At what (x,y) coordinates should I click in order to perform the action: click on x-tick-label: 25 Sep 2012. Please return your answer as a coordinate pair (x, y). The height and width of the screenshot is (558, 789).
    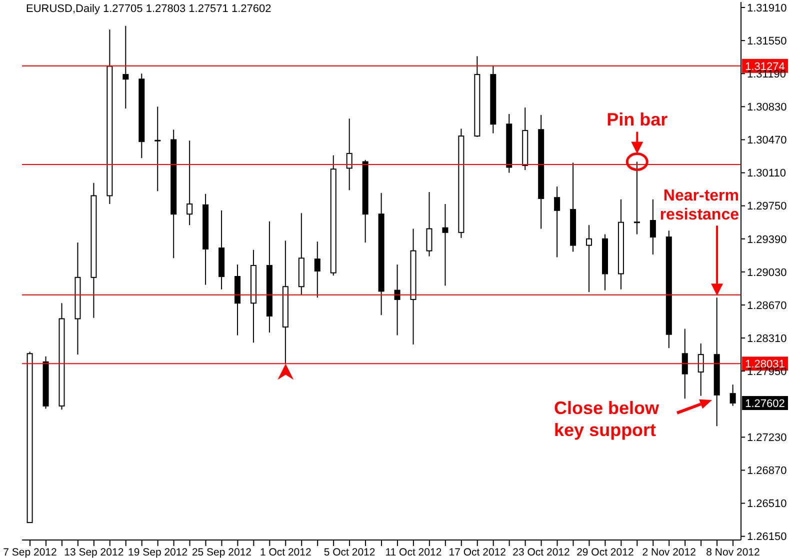
    Looking at the image, I should click on (222, 552).